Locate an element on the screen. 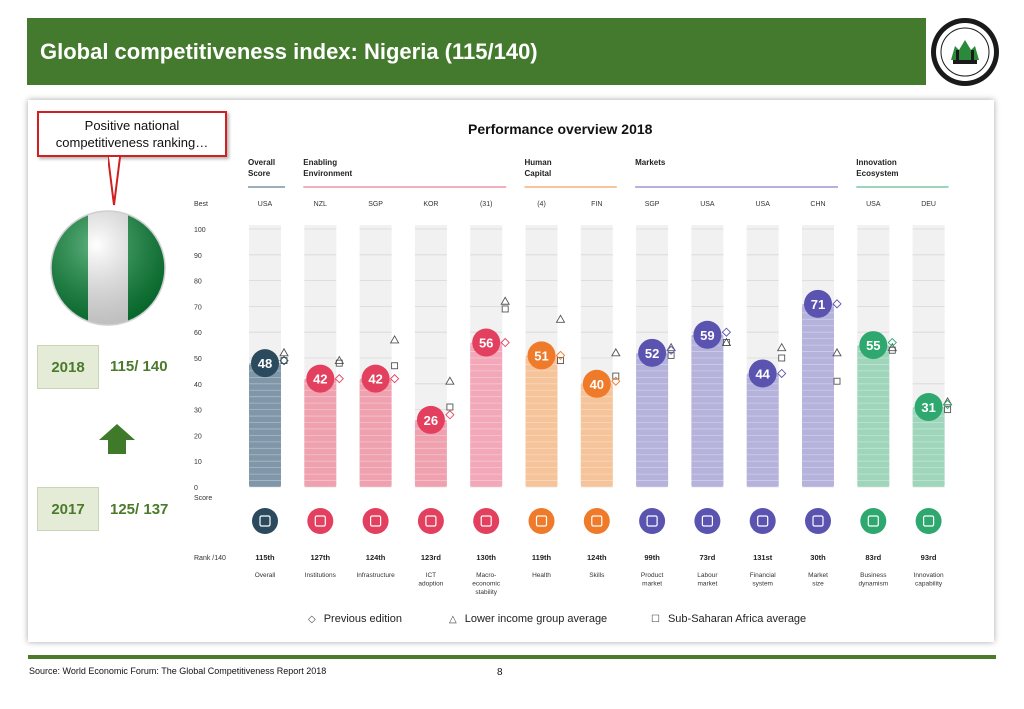  score-value-label: 55 is located at coordinates (873, 345).